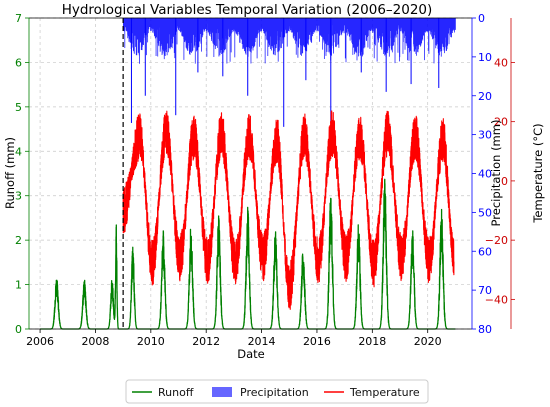 The height and width of the screenshot is (407, 550). I want to click on temperature-tick-label: 0, so click(504, 181).